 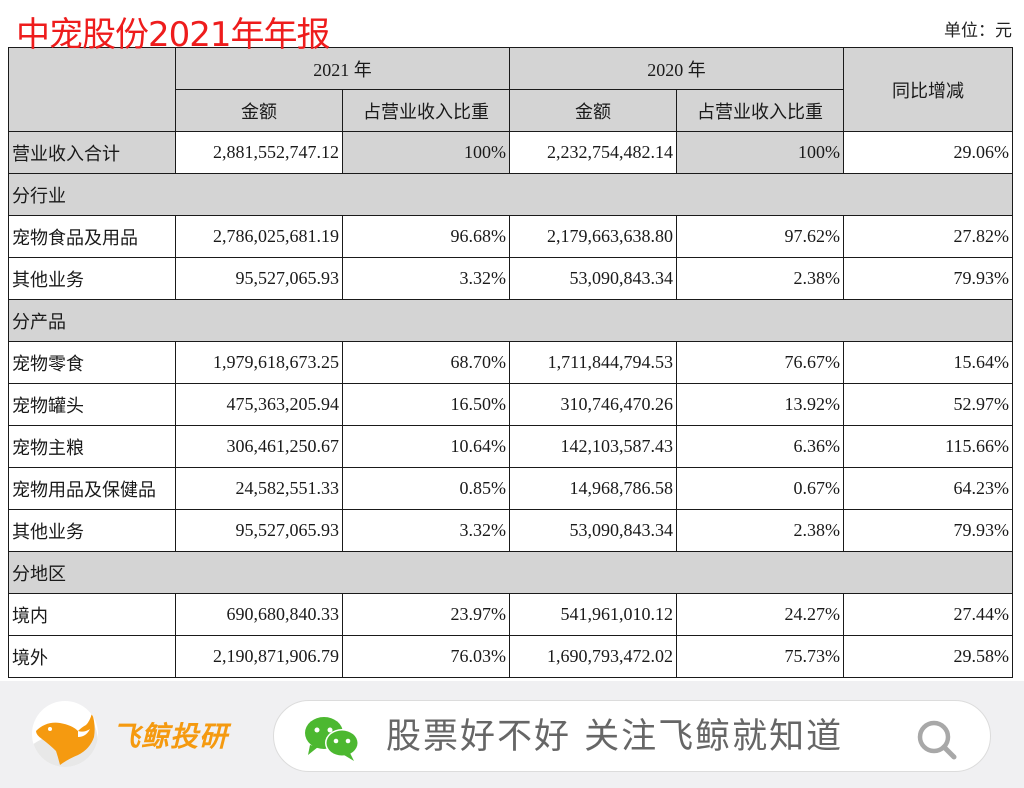 I want to click on header-share-2020: 占营业收入比重, so click(x=760, y=110).